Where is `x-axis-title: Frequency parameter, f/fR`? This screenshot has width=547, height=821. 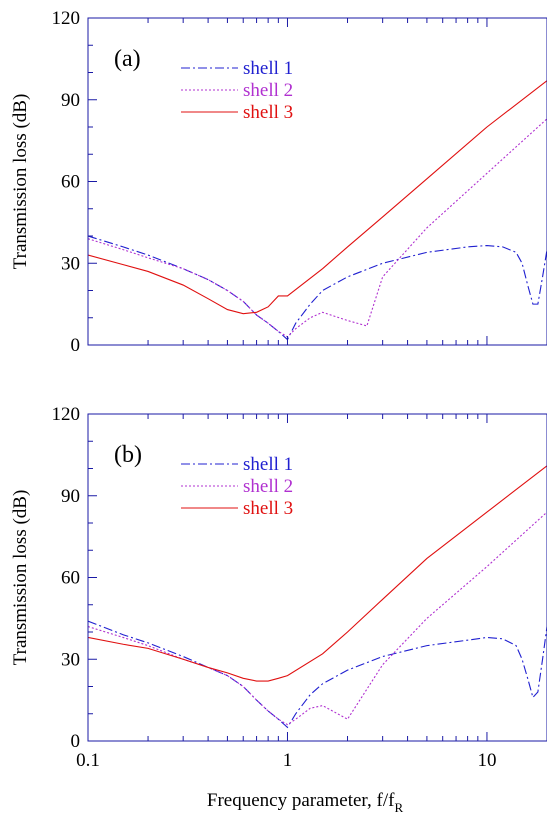
x-axis-title: Frequency parameter, f/fR is located at coordinates (305, 802).